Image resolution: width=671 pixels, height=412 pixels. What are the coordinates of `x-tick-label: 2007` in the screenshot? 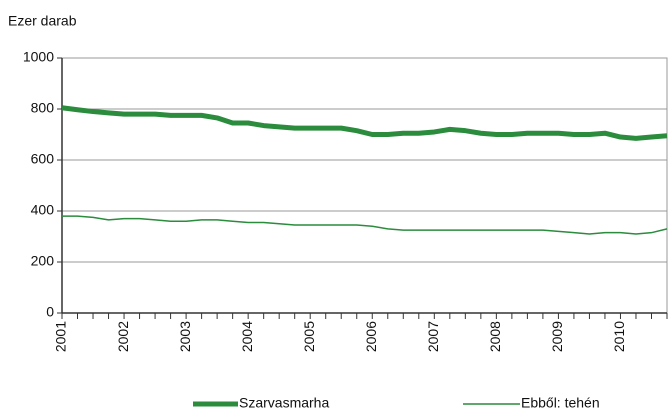 It's located at (433, 336).